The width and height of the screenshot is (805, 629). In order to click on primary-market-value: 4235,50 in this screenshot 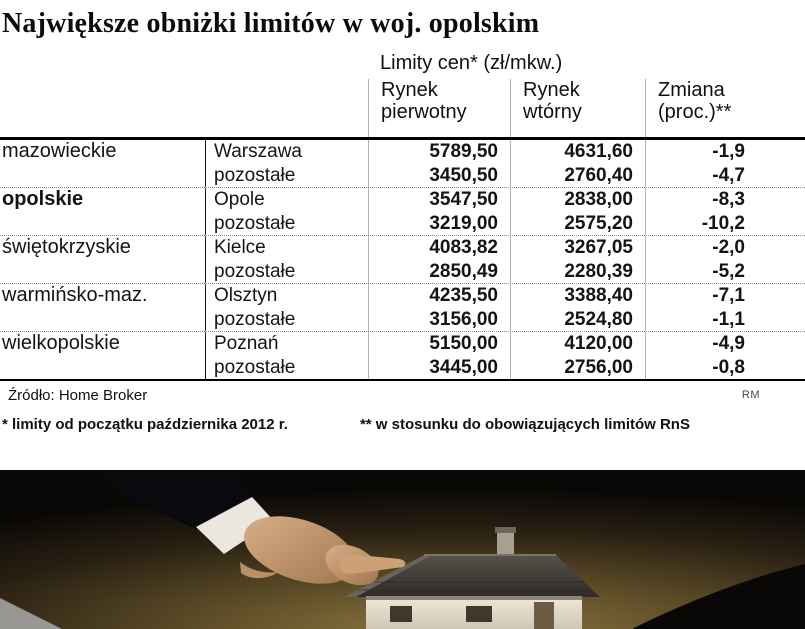, I will do `click(439, 296)`.